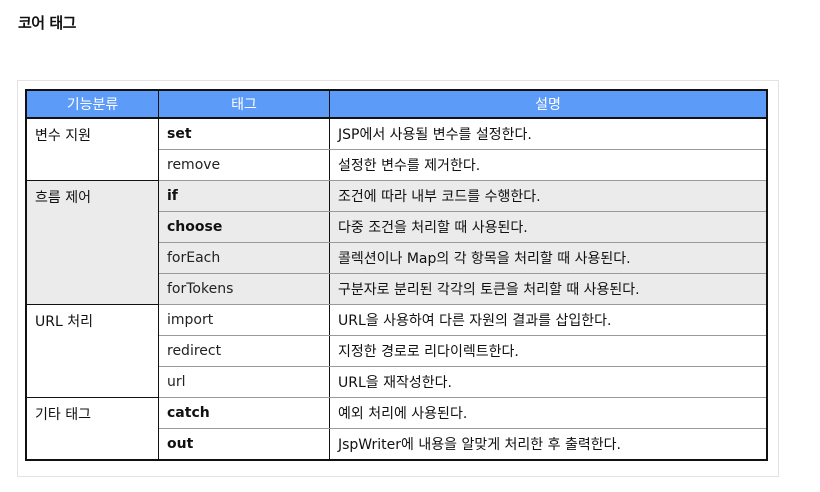  I want to click on table-row: choose 다중 조건을 처리할 때 사용된다., so click(397, 227).